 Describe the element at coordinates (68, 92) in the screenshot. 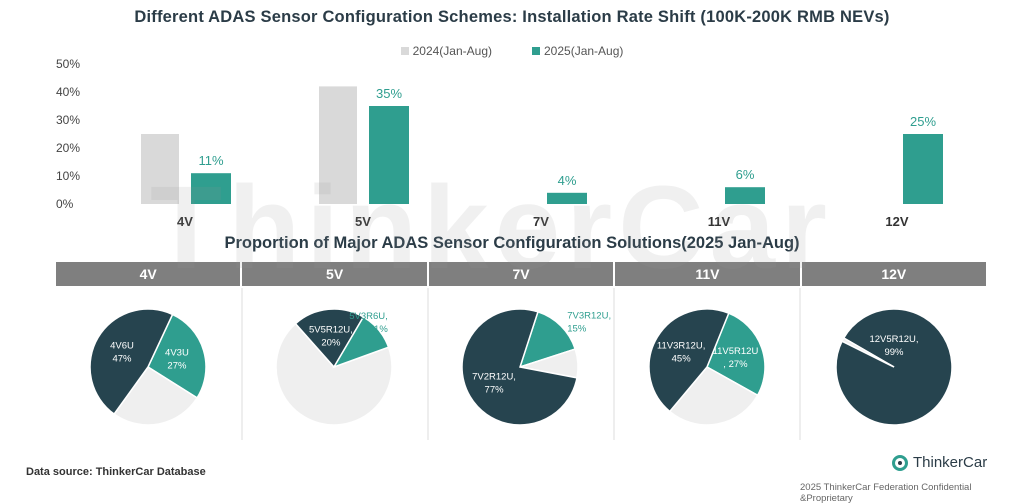

I see `y-tick-label: 40%` at that location.